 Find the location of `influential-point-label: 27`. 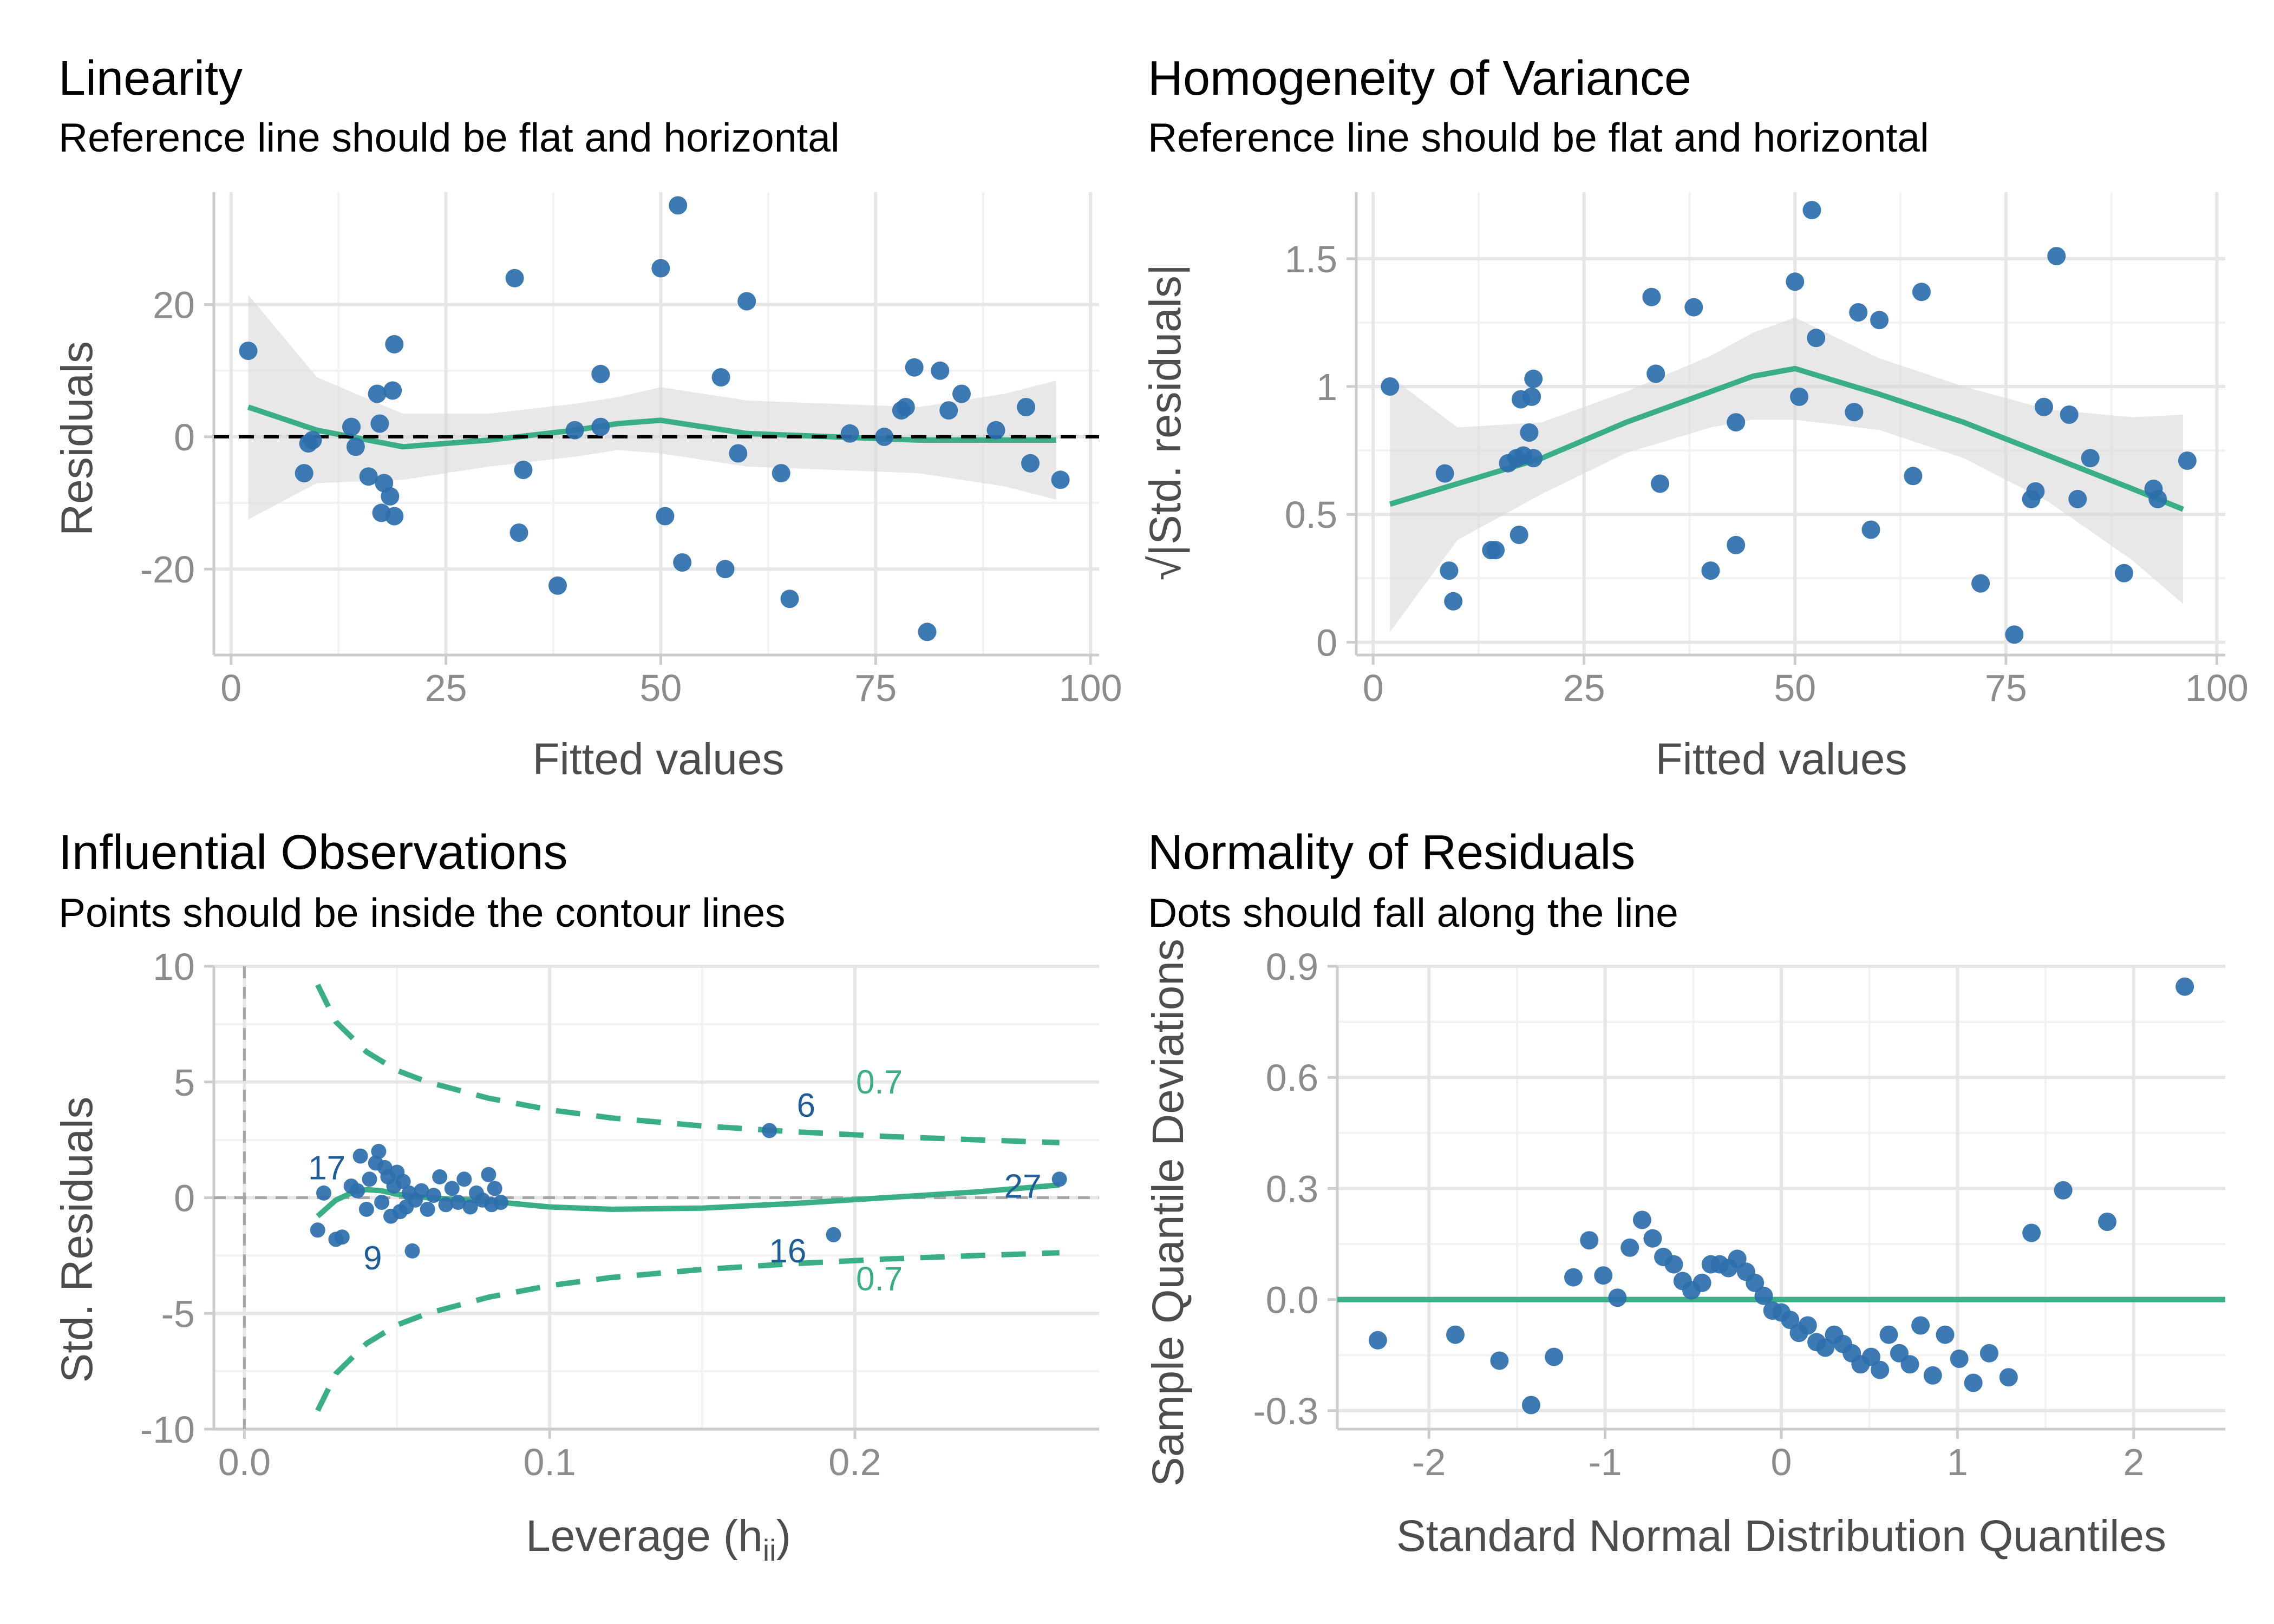

influential-point-label: 27 is located at coordinates (1023, 1187).